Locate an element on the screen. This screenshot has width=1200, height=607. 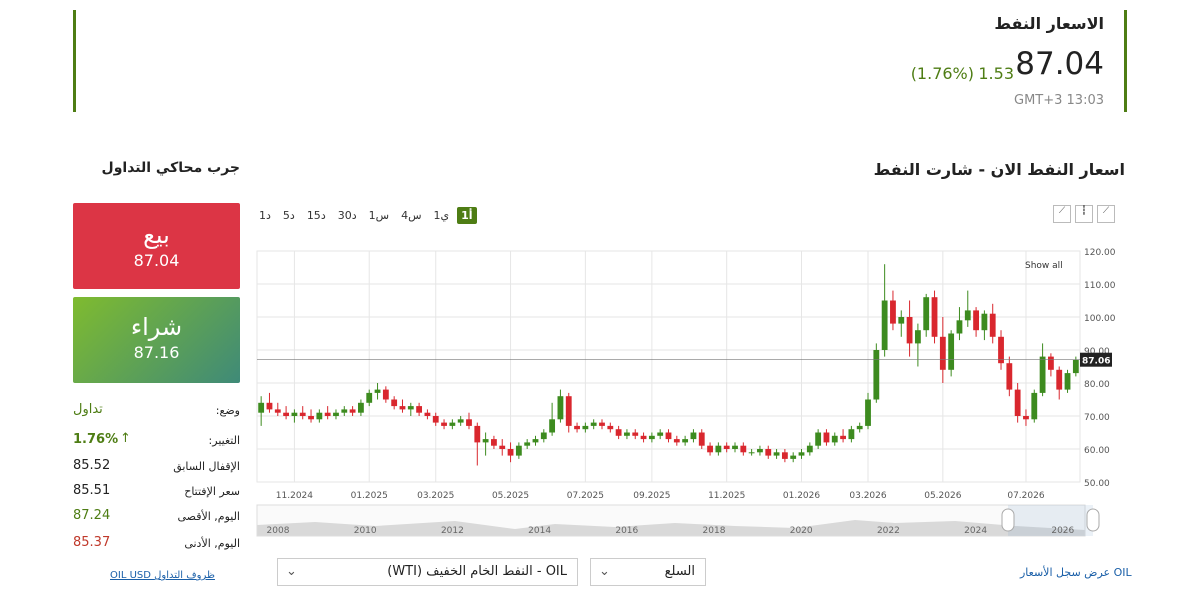
stat-value: 85.52 is located at coordinates (92, 465).